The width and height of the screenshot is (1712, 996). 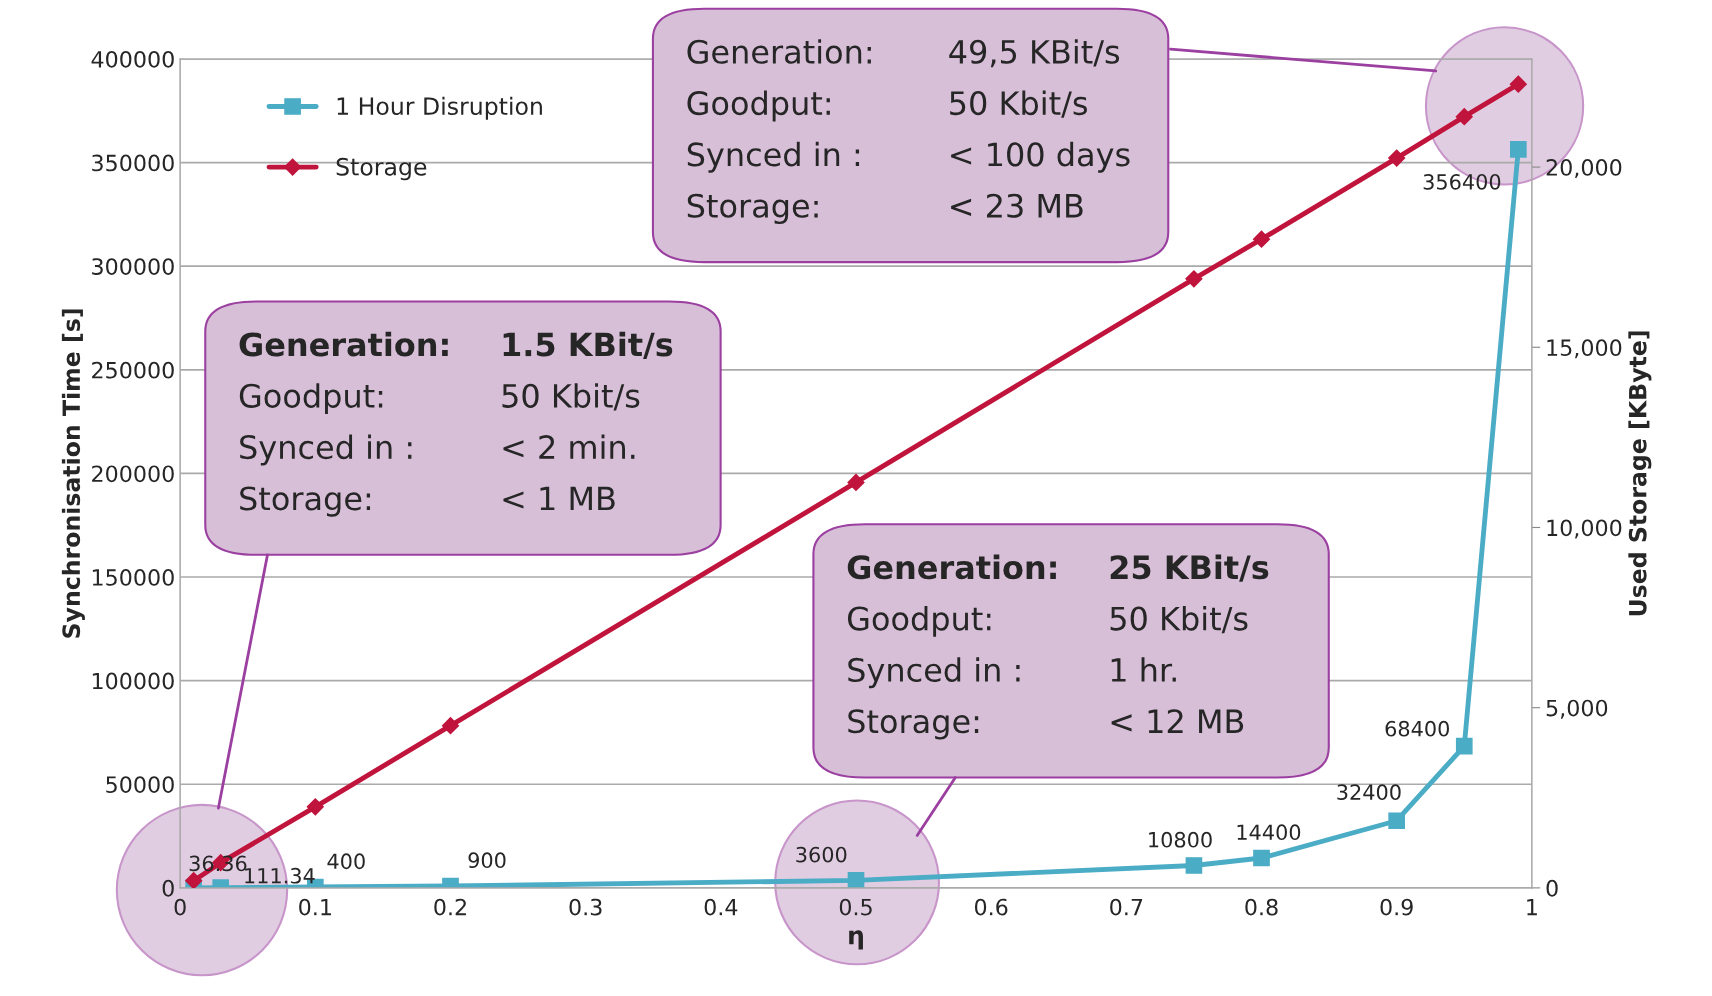 What do you see at coordinates (821, 854) in the screenshot?
I see `data-label: 3600` at bounding box center [821, 854].